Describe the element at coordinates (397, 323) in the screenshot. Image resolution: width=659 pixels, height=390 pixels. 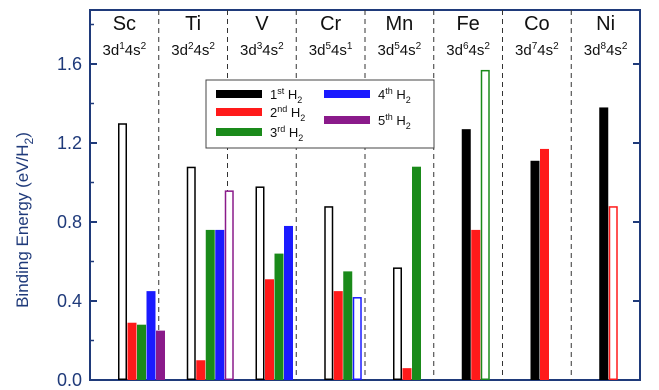
I see `bar-1st-h2-mn` at that location.